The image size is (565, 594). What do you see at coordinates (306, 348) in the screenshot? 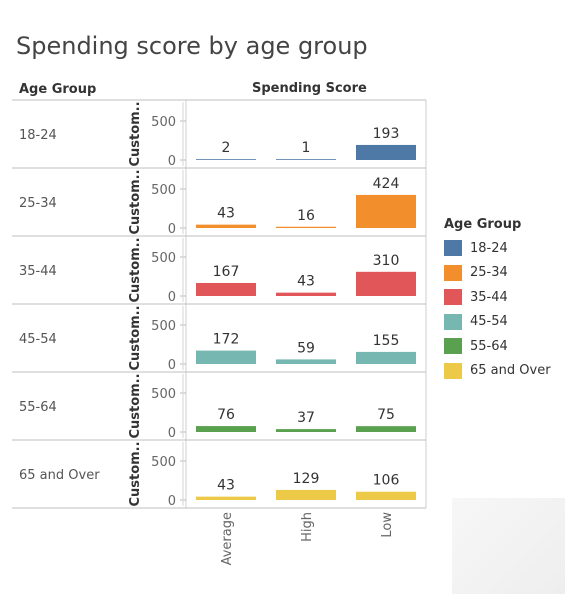
I see `data-label: 59` at bounding box center [306, 348].